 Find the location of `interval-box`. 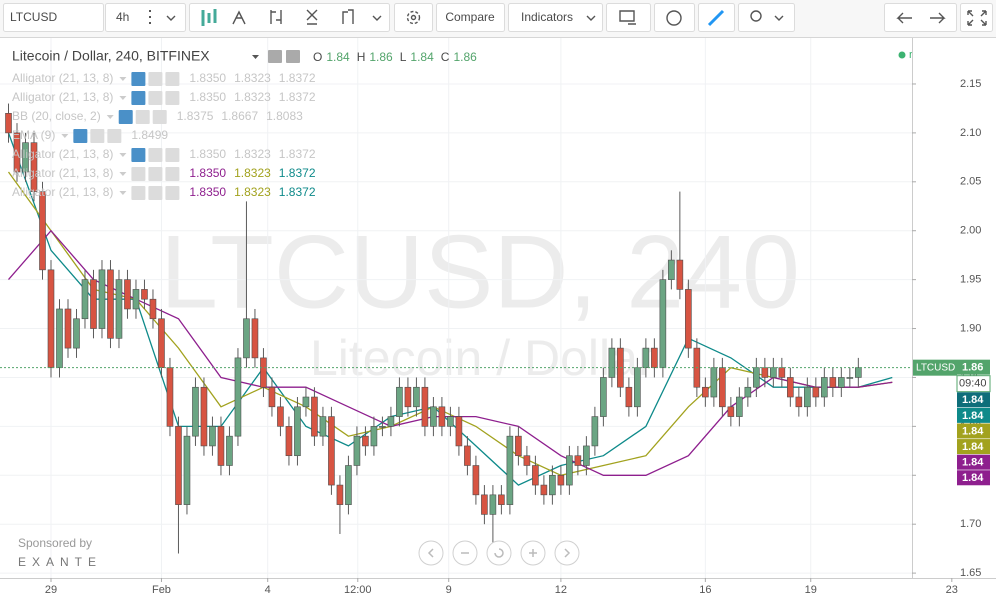

interval-box is located at coordinates (145, 17).